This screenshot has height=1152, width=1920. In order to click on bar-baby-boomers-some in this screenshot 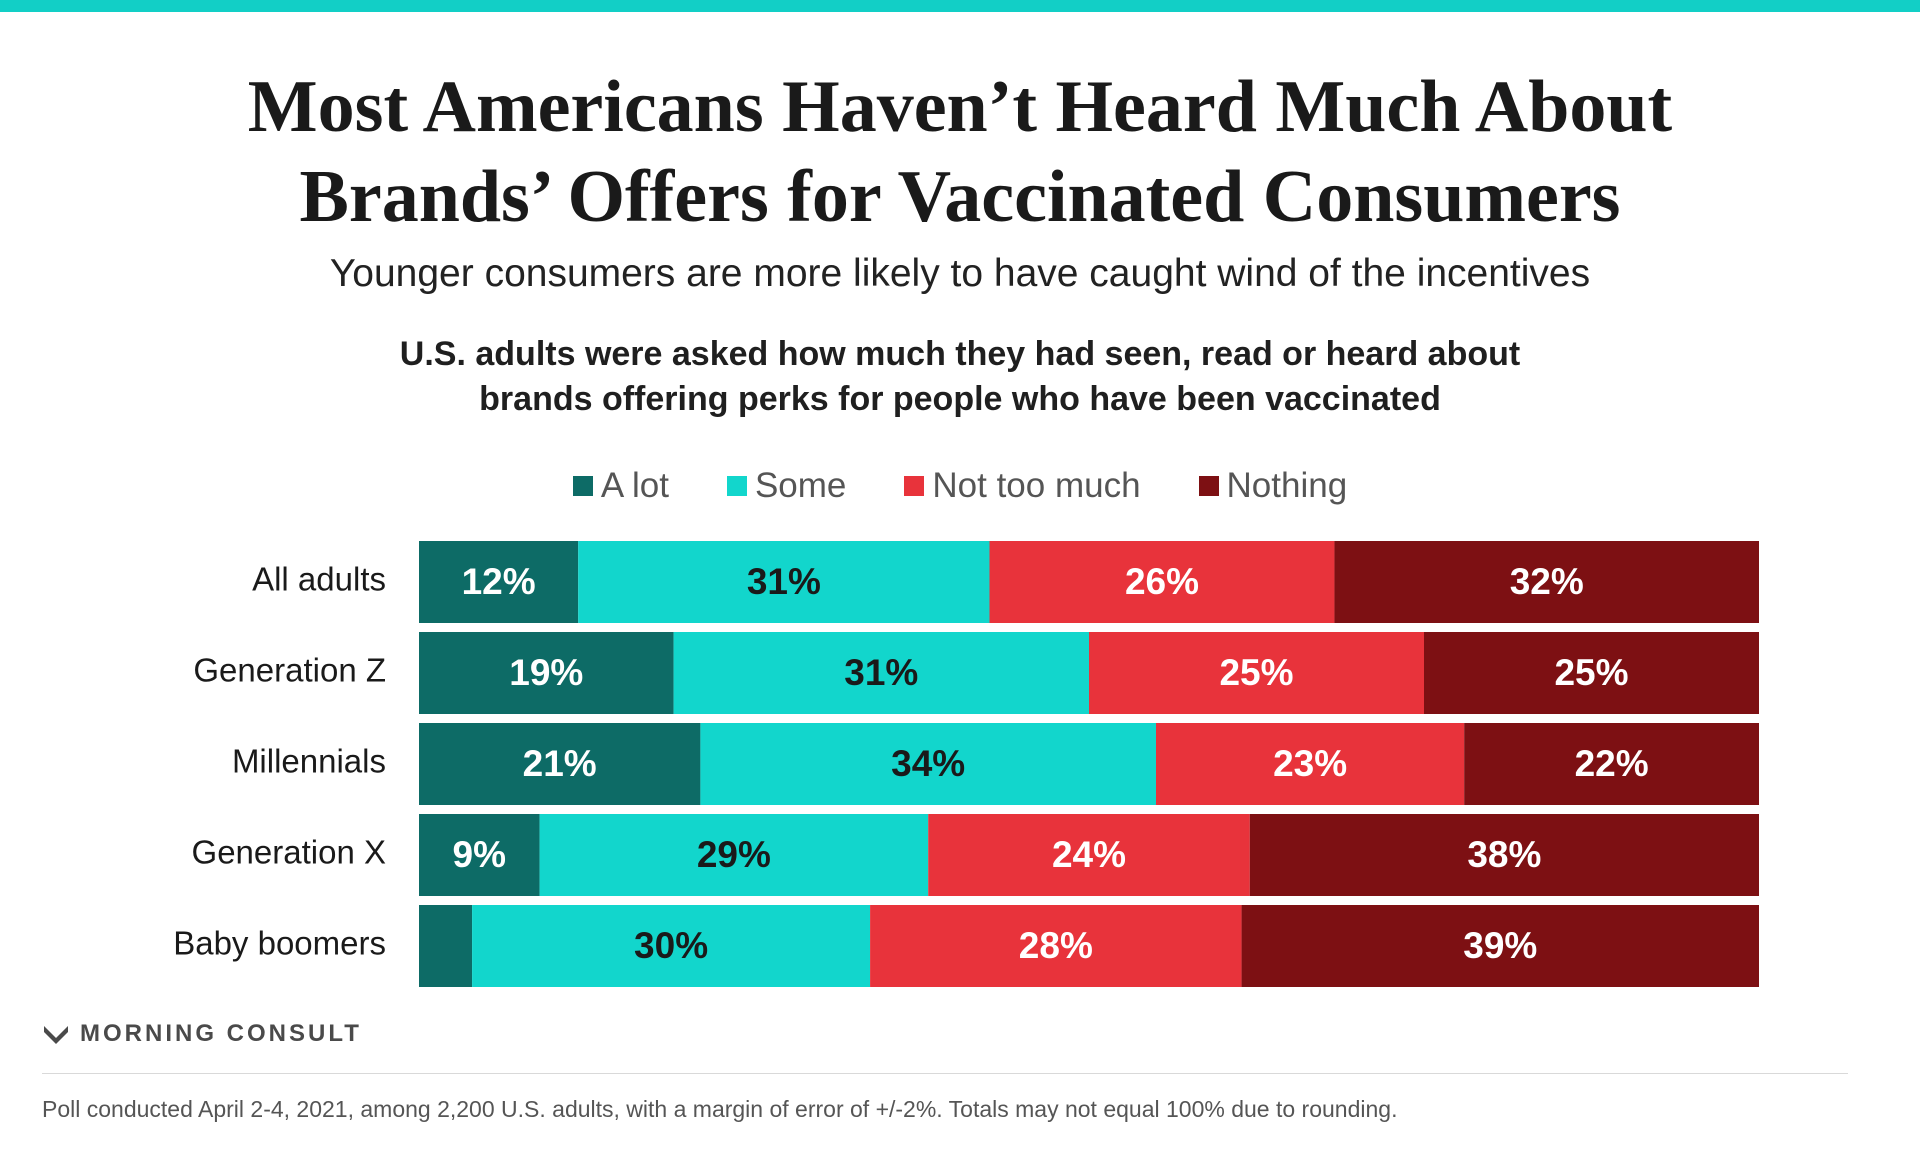, I will do `click(671, 946)`.